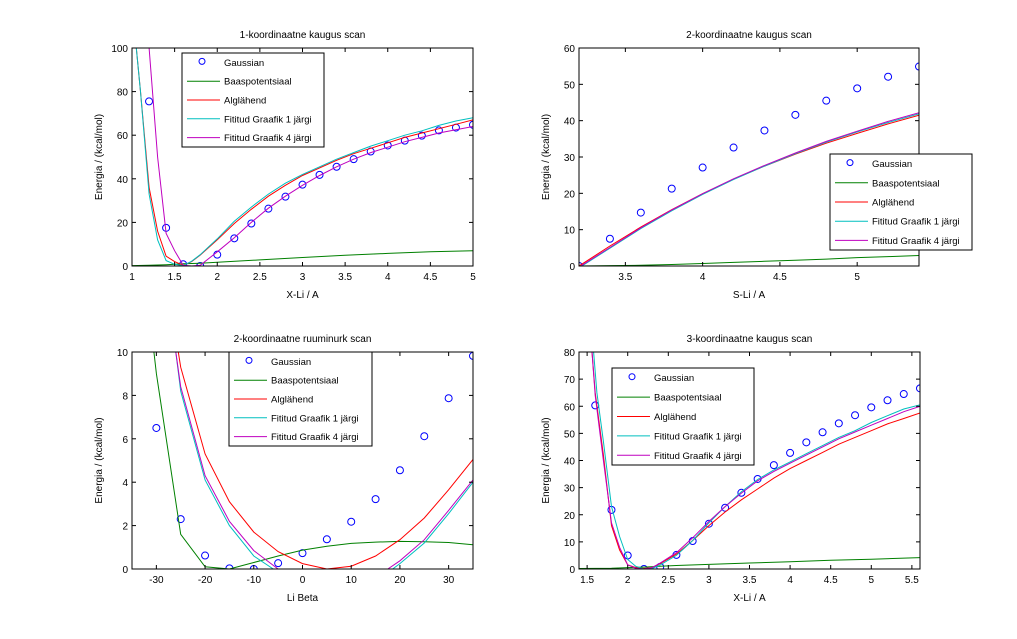 The image size is (1017, 639). What do you see at coordinates (570, 434) in the screenshot?
I see `y-tick-label: 50` at bounding box center [570, 434].